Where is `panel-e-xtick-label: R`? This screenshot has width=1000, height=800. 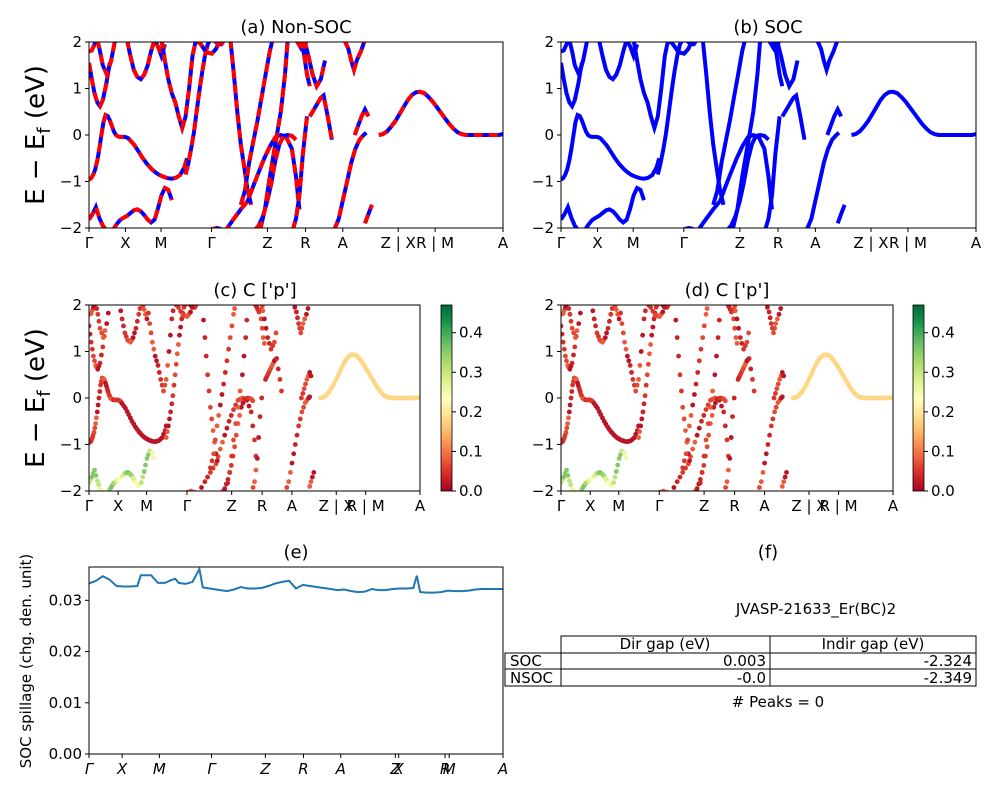 panel-e-xtick-label: R is located at coordinates (303, 769).